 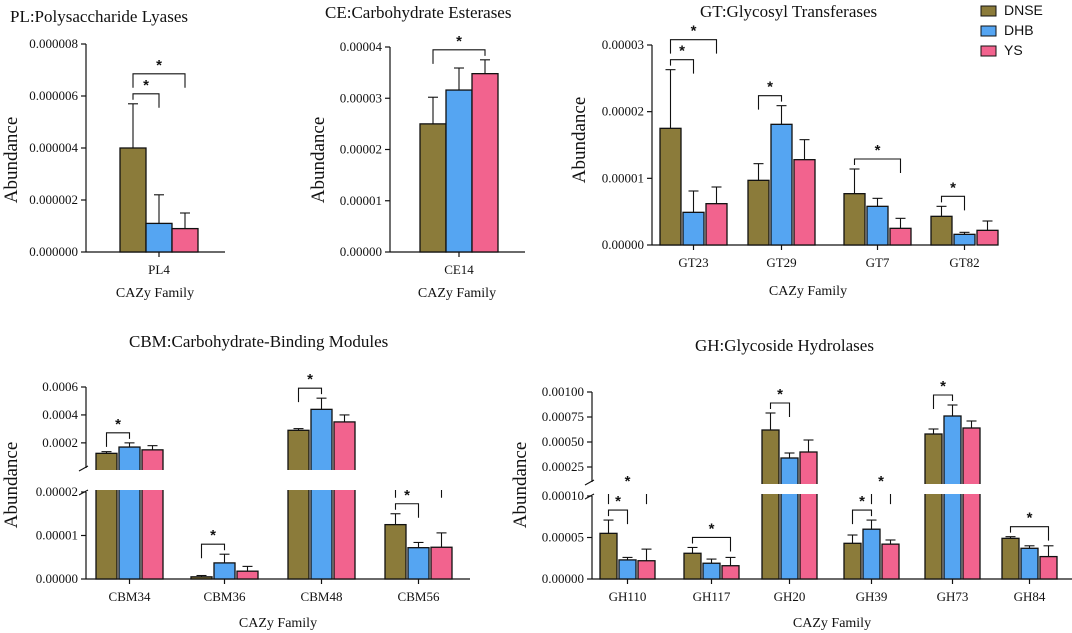 What do you see at coordinates (485, 163) in the screenshot?
I see `ce-bar-ce14-ys` at bounding box center [485, 163].